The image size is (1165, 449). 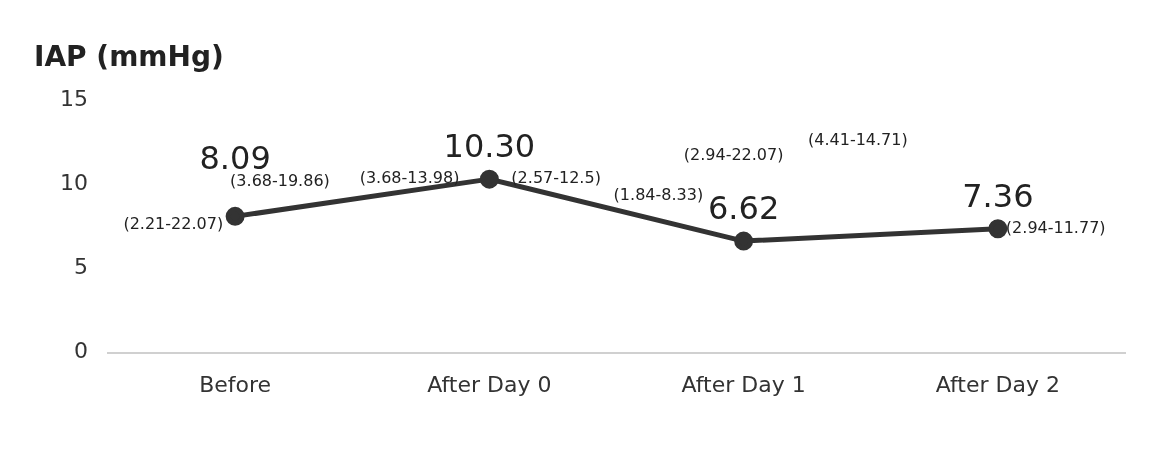 What do you see at coordinates (733, 155) in the screenshot?
I see `annotation: (2.94-22.07)` at bounding box center [733, 155].